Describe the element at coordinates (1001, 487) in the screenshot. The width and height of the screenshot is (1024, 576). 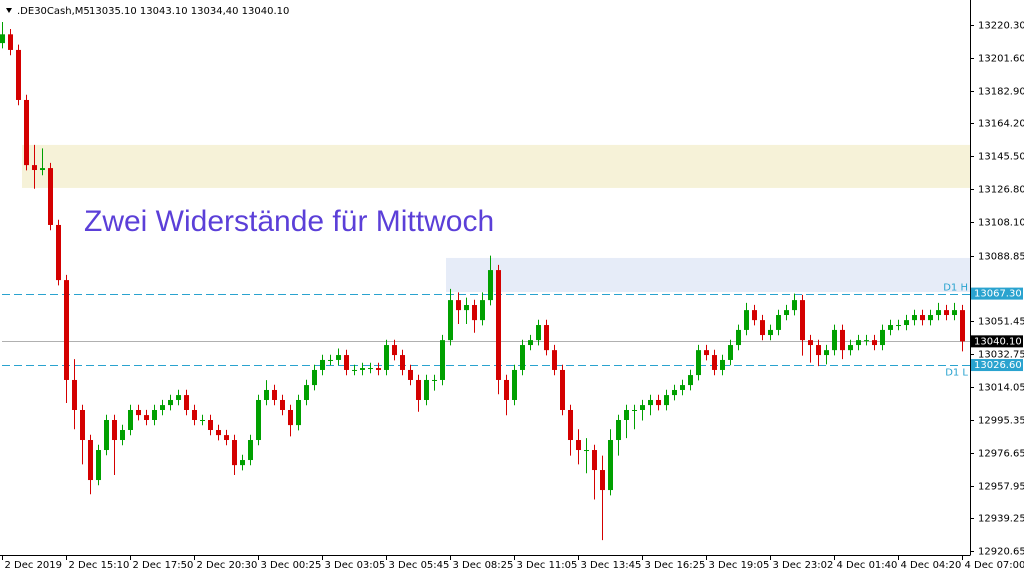
I see `y-tick-label: 12957.95` at that location.